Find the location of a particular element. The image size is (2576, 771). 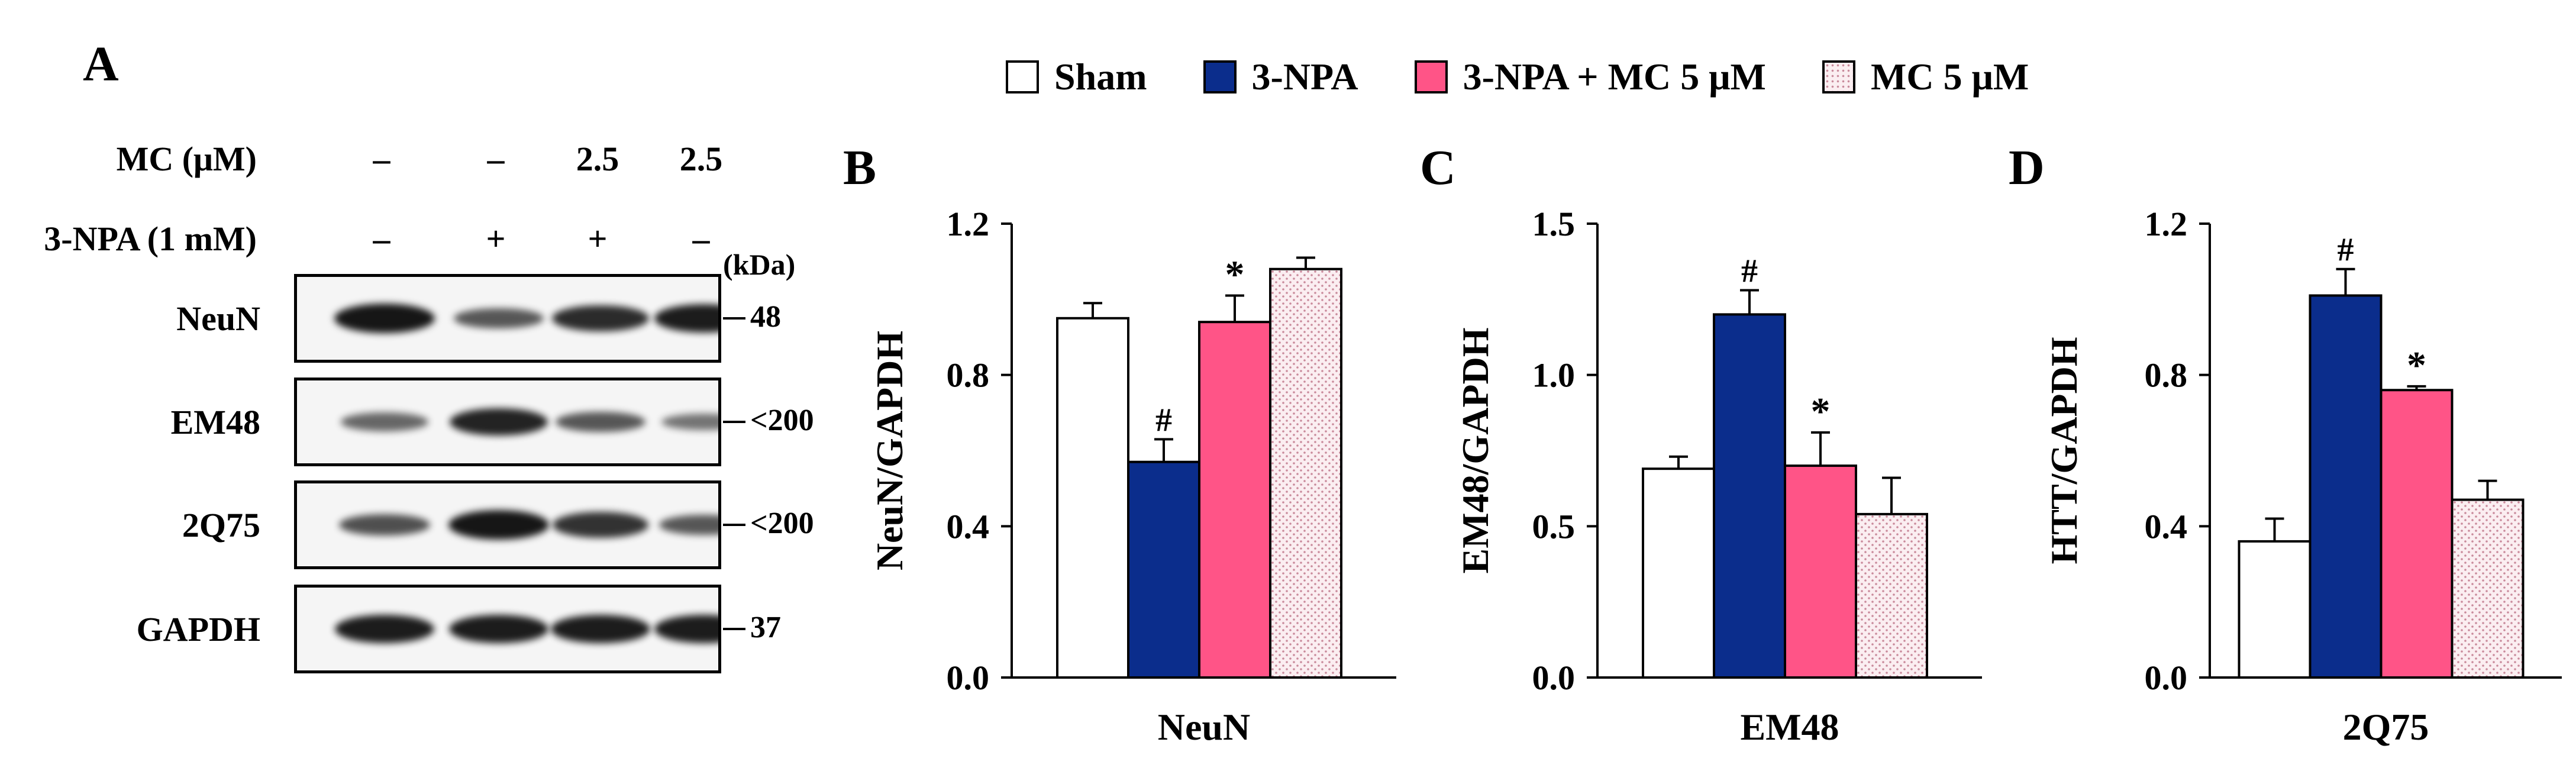

y-axis-label: HTT/GAPDH is located at coordinates (2064, 450).